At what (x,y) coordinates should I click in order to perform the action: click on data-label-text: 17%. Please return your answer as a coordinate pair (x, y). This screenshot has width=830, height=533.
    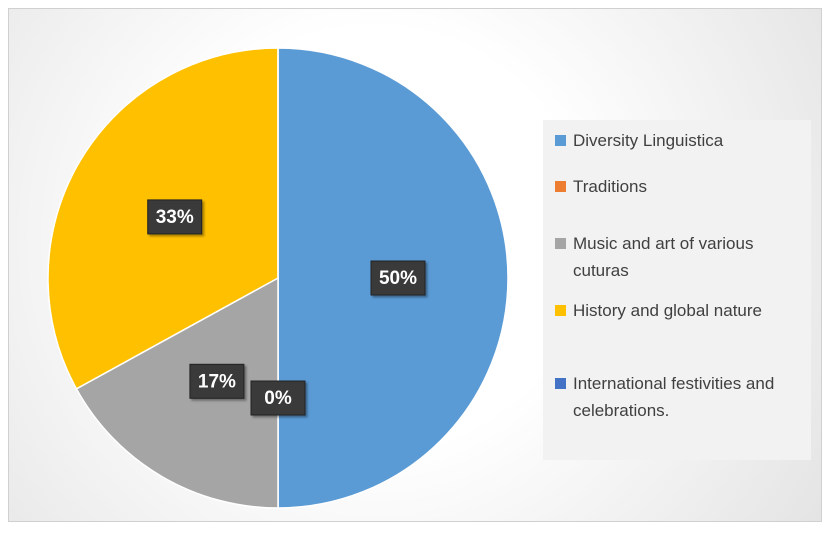
    Looking at the image, I should click on (217, 381).